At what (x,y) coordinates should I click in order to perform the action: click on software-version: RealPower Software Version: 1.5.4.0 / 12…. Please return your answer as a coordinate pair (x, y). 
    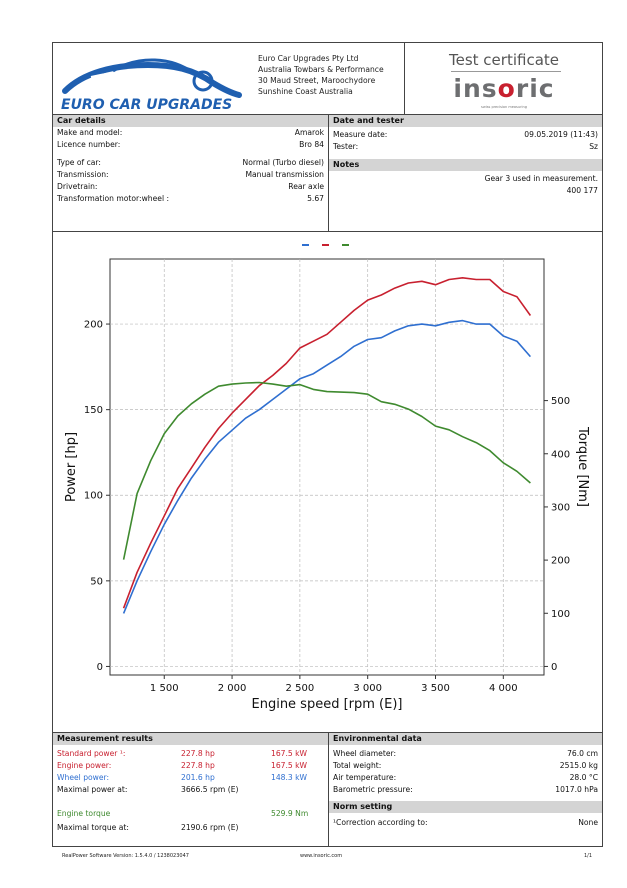
    Looking at the image, I should click on (125, 856).